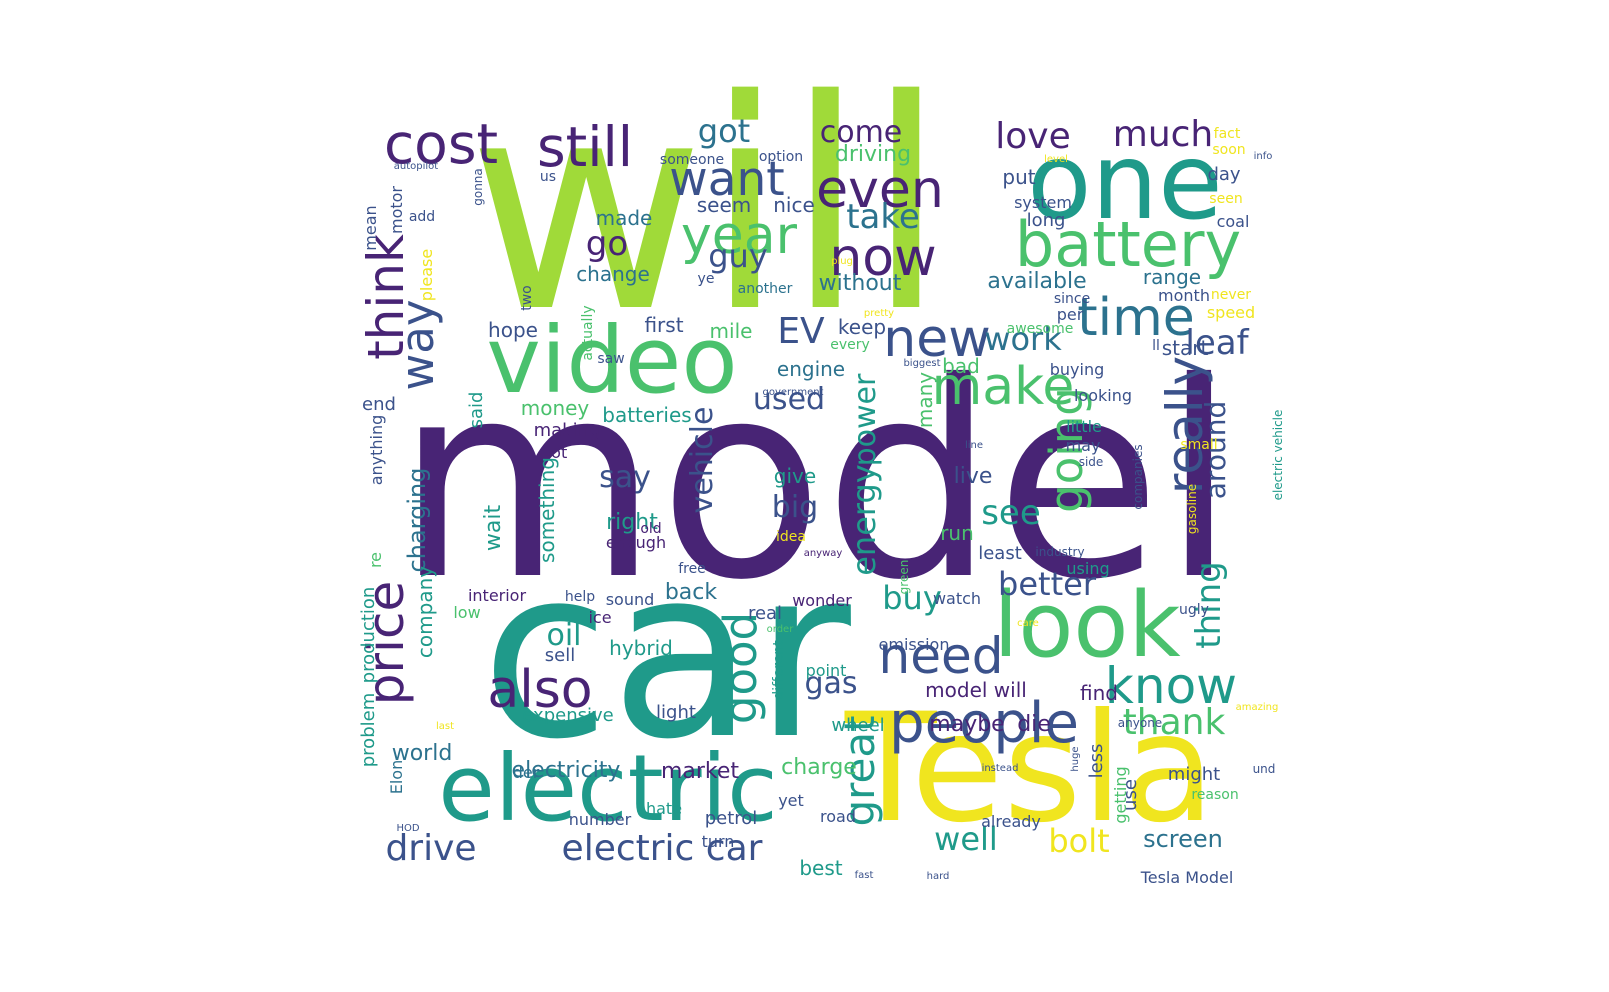 The width and height of the screenshot is (1609, 992). I want to click on word-two: two, so click(527, 298).